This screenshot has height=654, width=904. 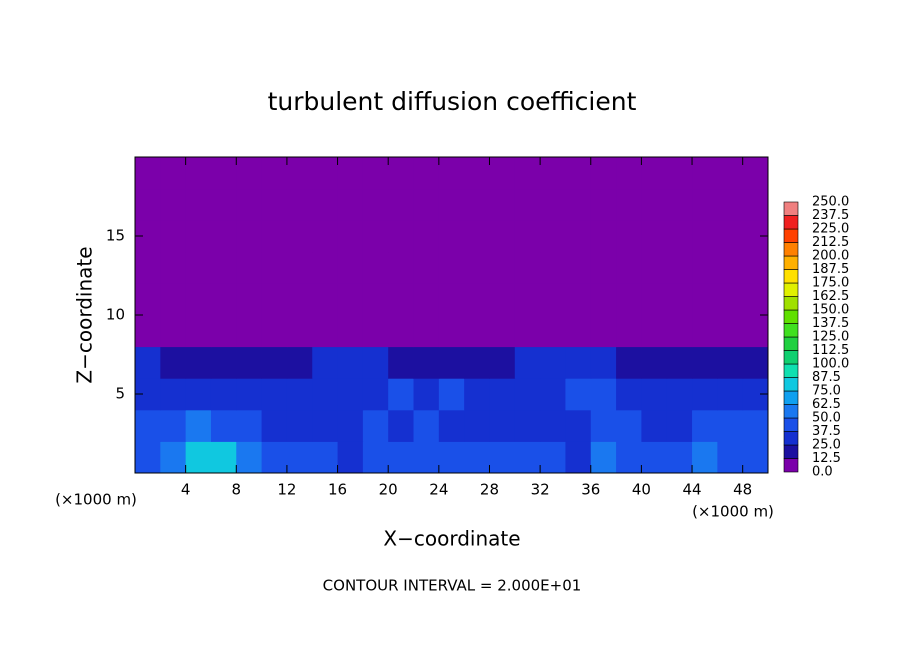 What do you see at coordinates (826, 391) in the screenshot?
I see `colorbar-label: 75.0` at bounding box center [826, 391].